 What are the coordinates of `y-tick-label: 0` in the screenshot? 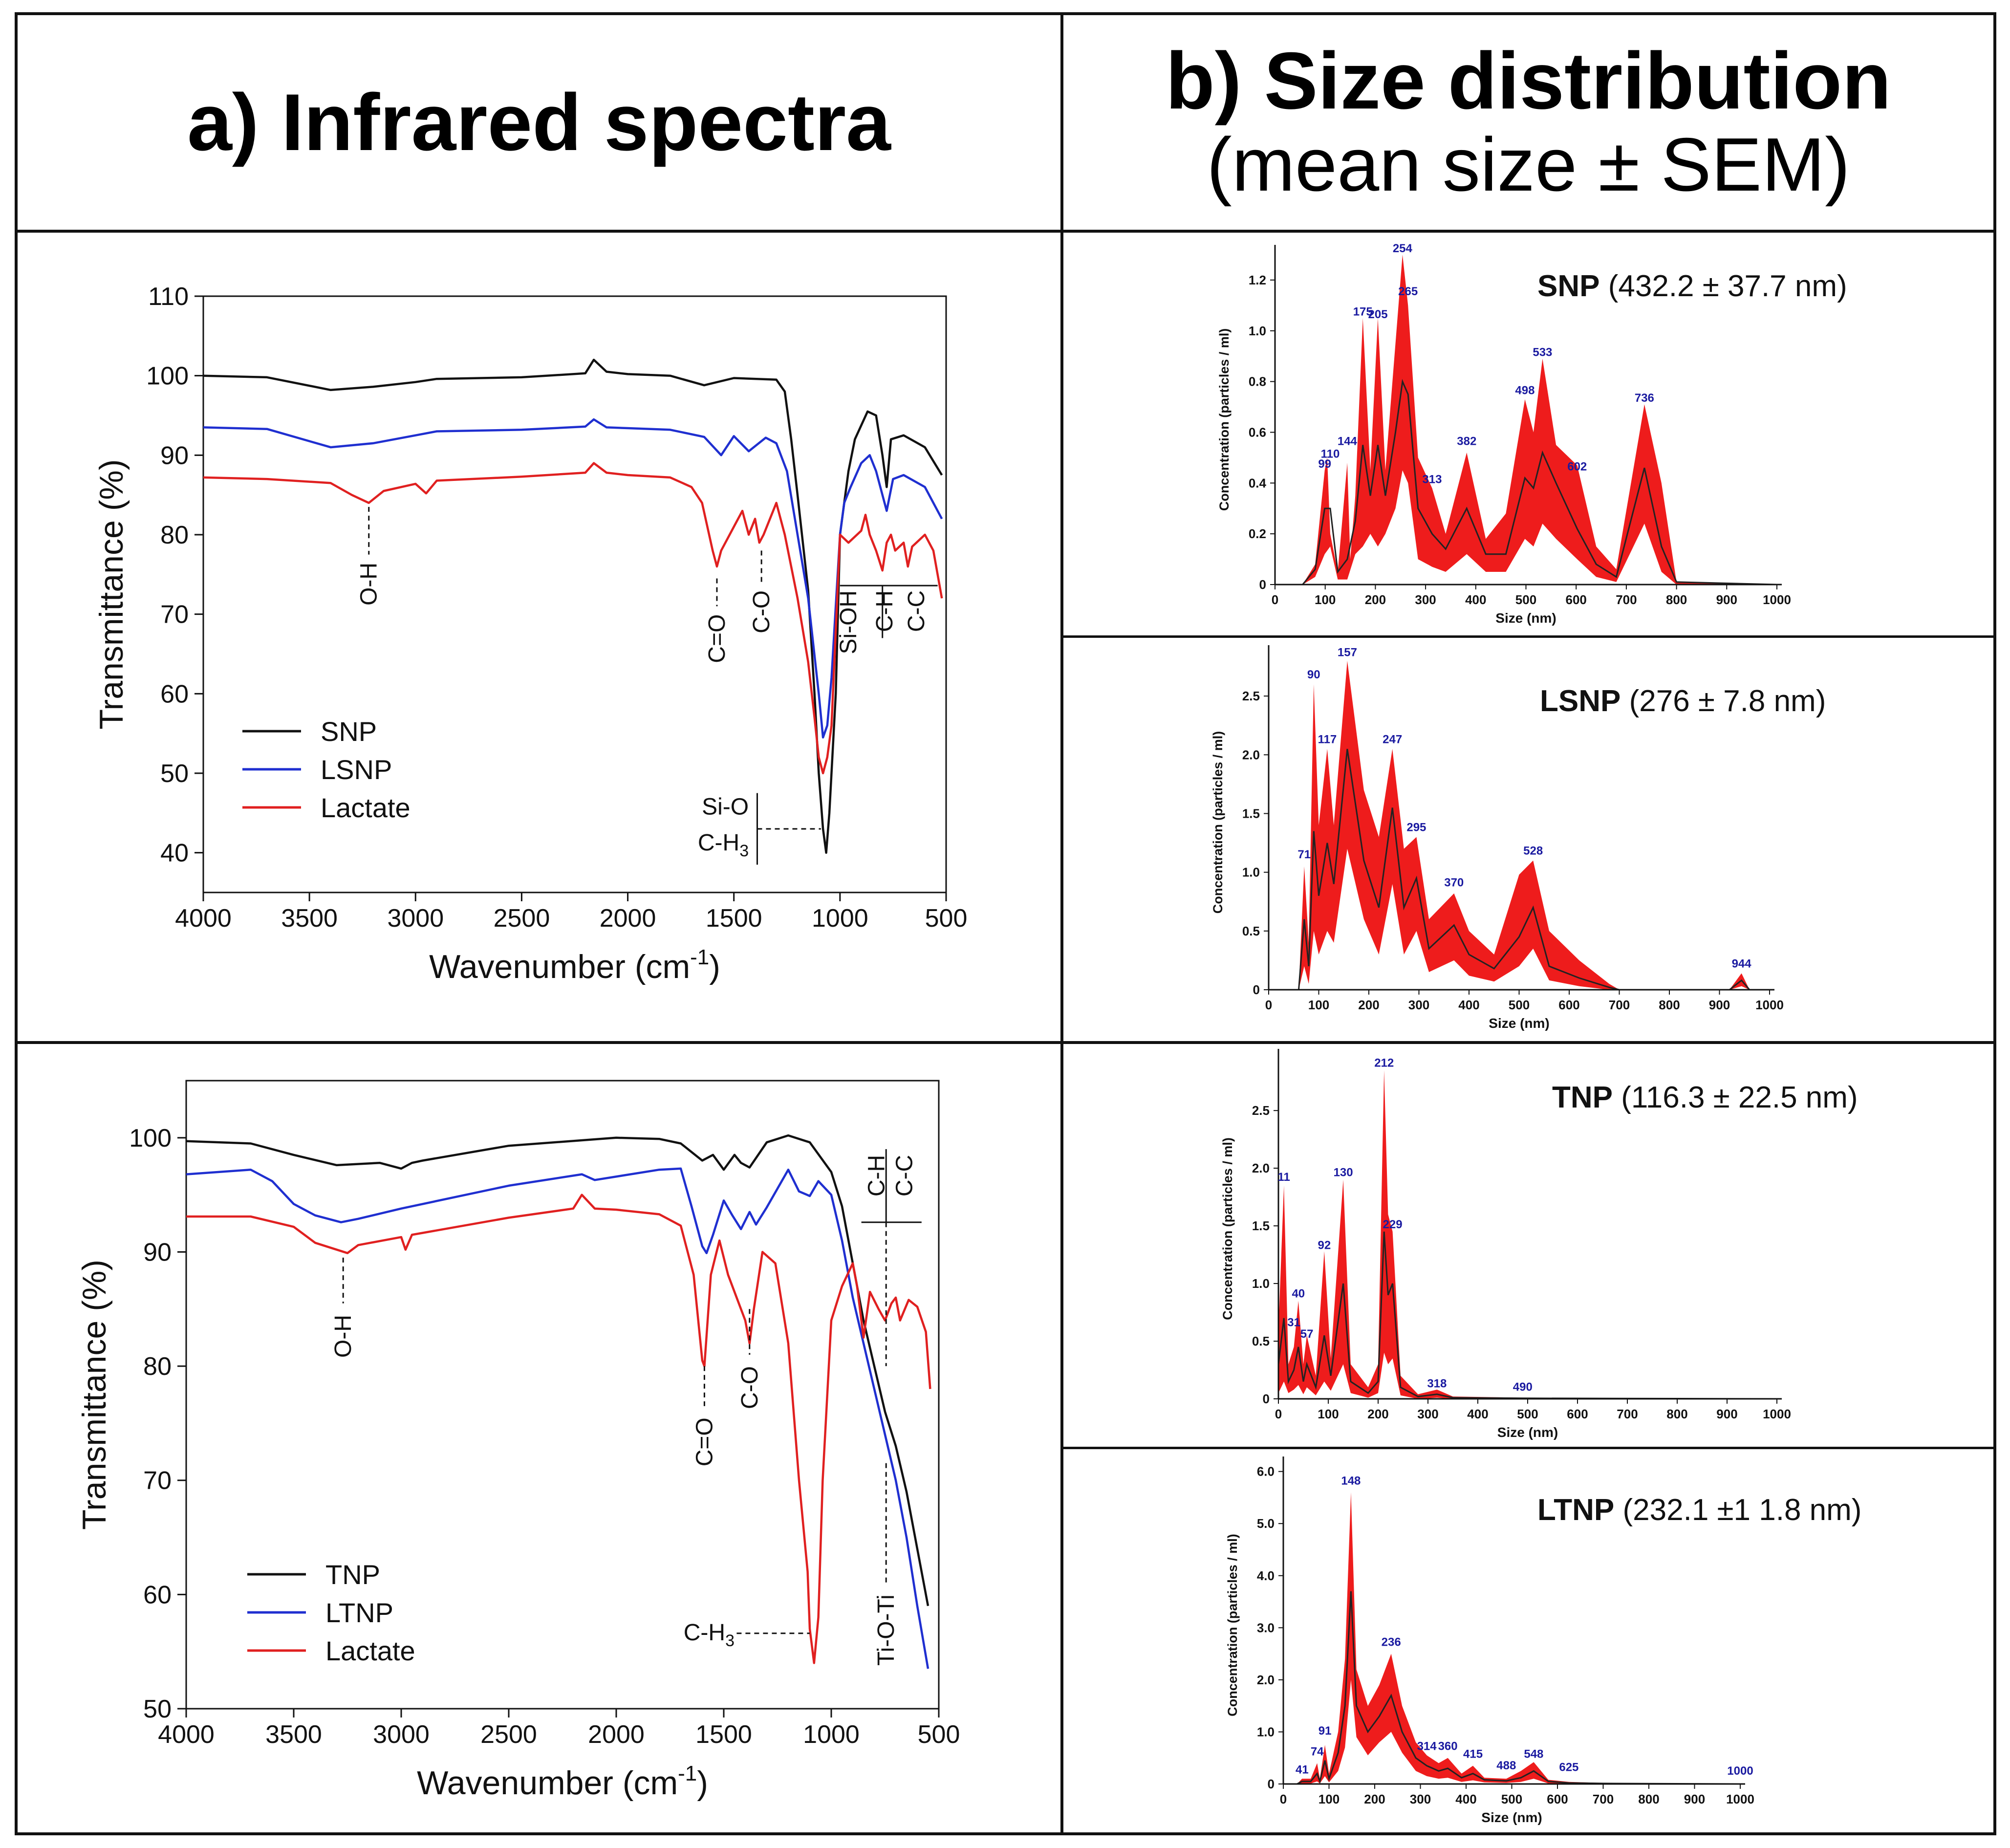 It's located at (1257, 989).